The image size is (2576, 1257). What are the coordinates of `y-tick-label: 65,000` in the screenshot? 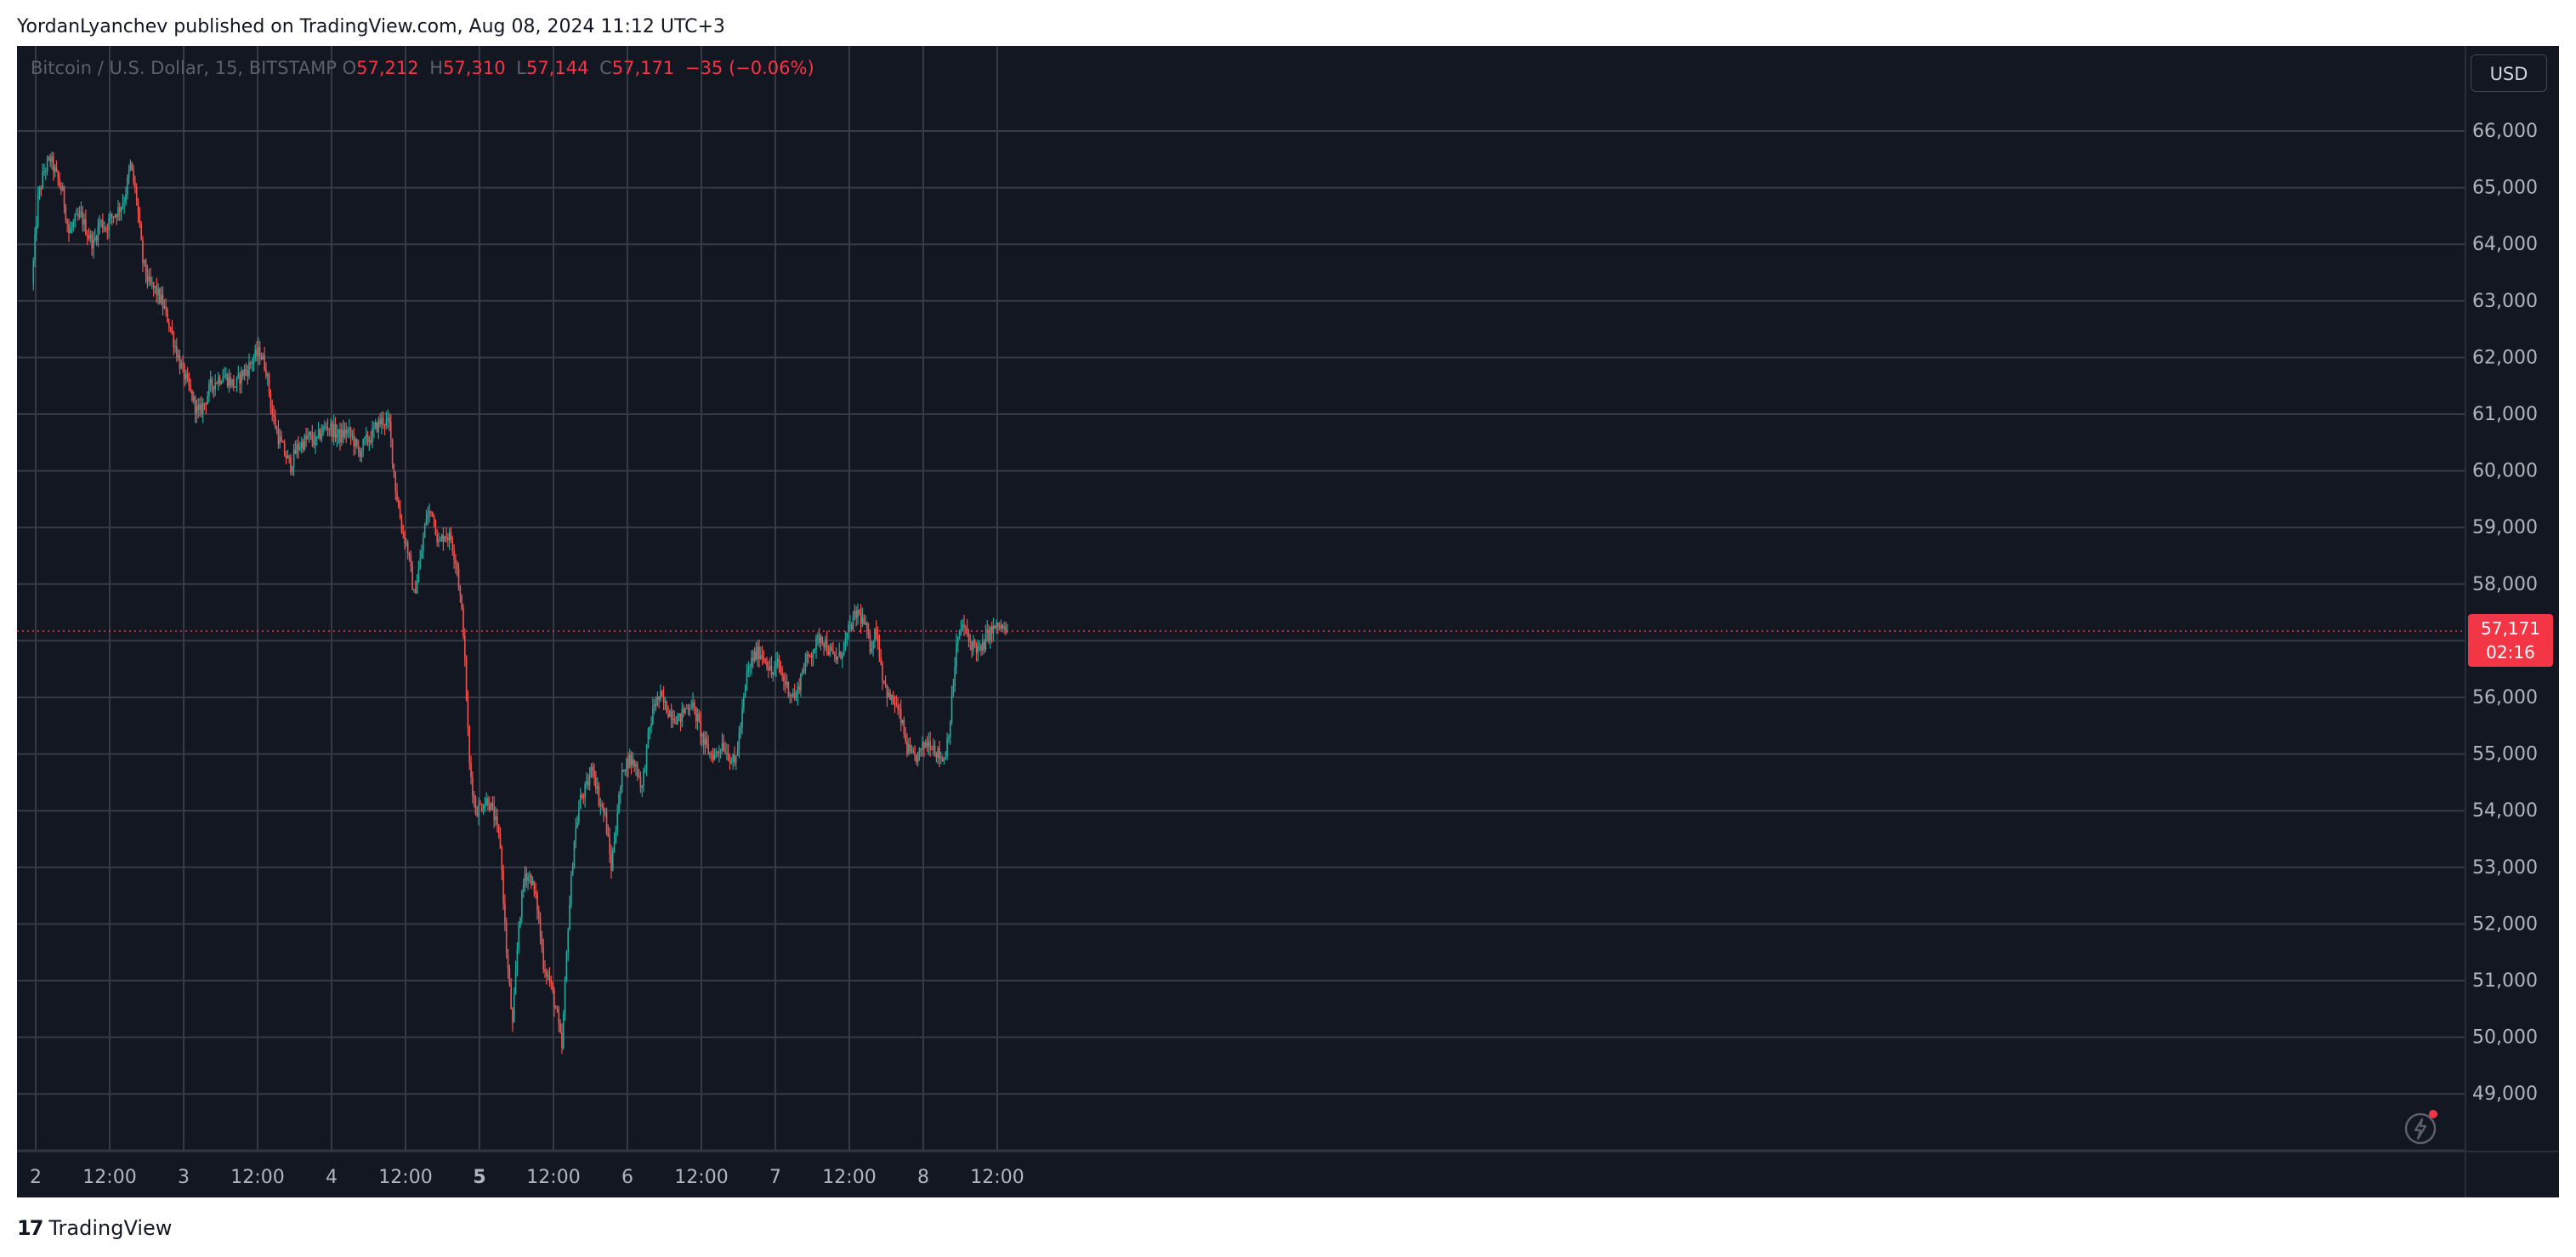 It's located at (2505, 188).